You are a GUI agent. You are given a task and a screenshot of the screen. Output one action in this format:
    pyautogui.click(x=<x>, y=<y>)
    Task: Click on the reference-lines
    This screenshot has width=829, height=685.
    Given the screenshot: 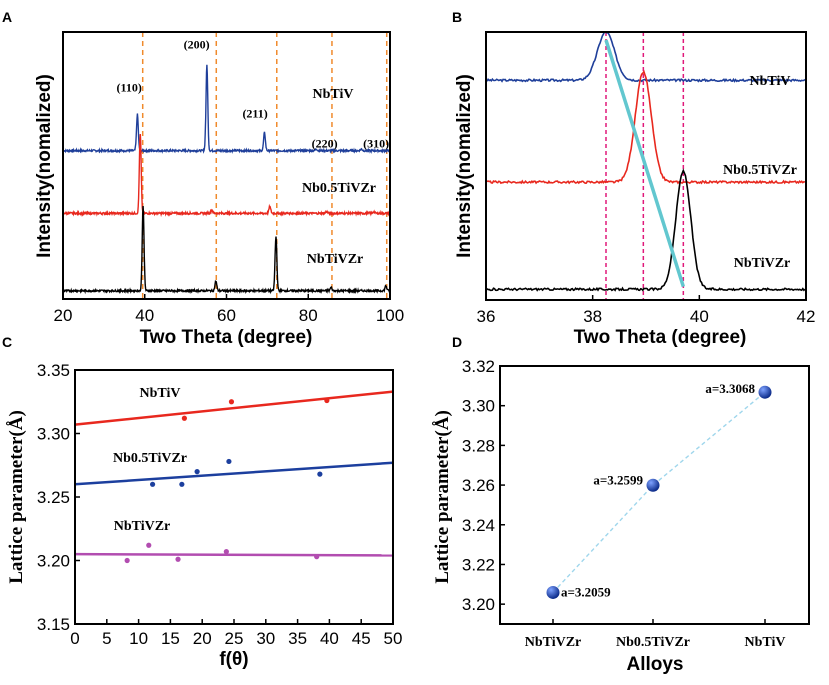 What is the action you would take?
    pyautogui.click(x=645, y=166)
    